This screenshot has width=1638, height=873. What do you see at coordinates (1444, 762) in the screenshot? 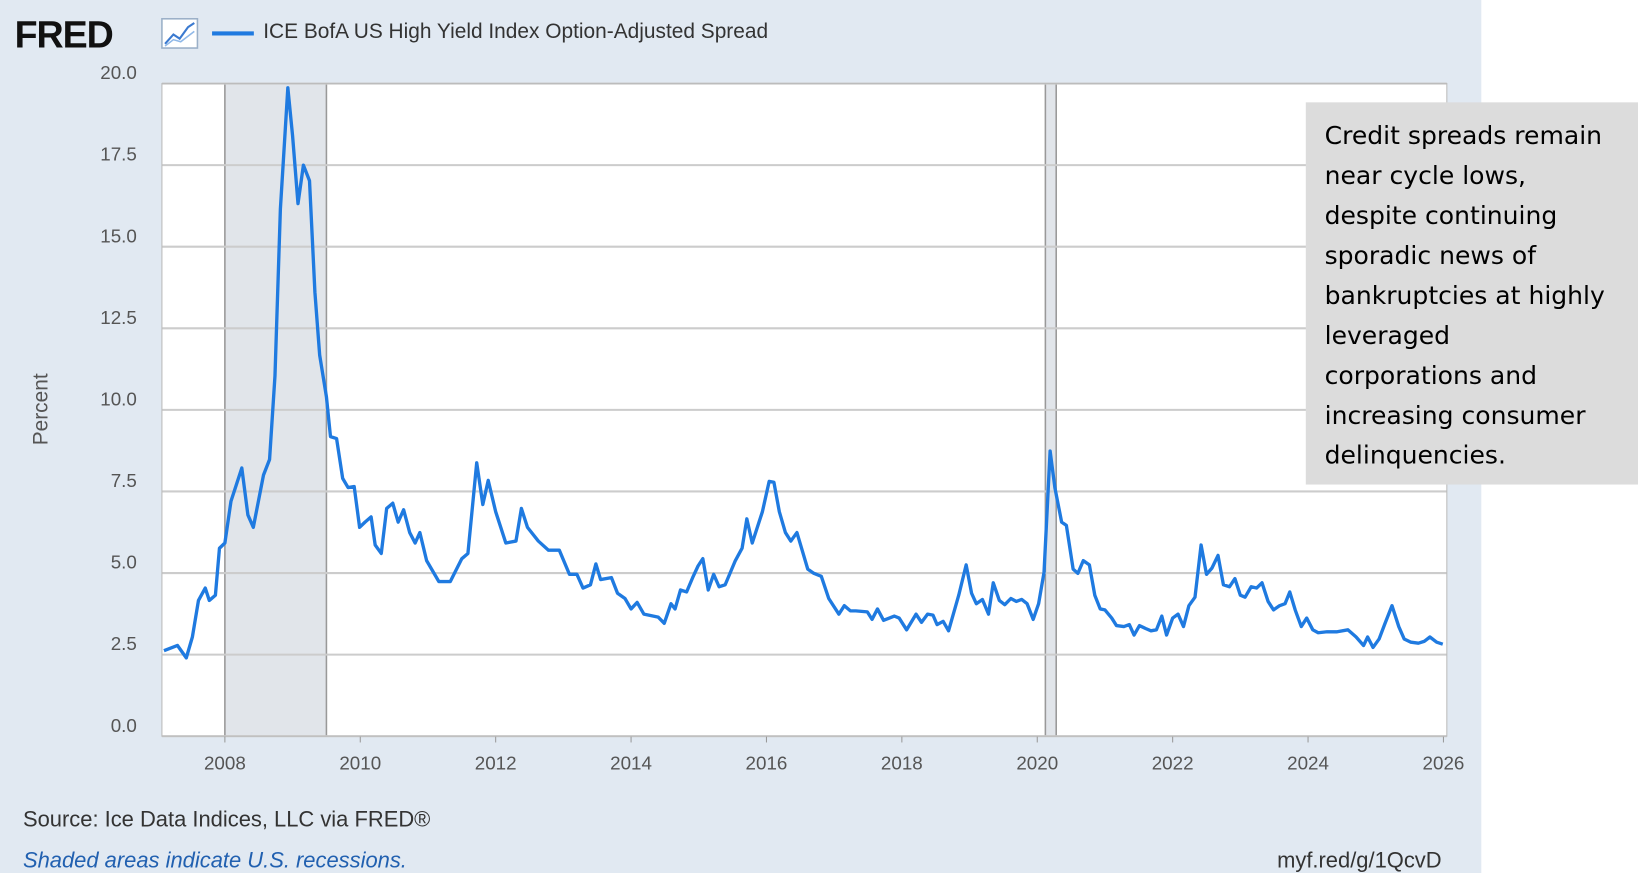
I see `x-tick-label: 2026` at bounding box center [1444, 762].